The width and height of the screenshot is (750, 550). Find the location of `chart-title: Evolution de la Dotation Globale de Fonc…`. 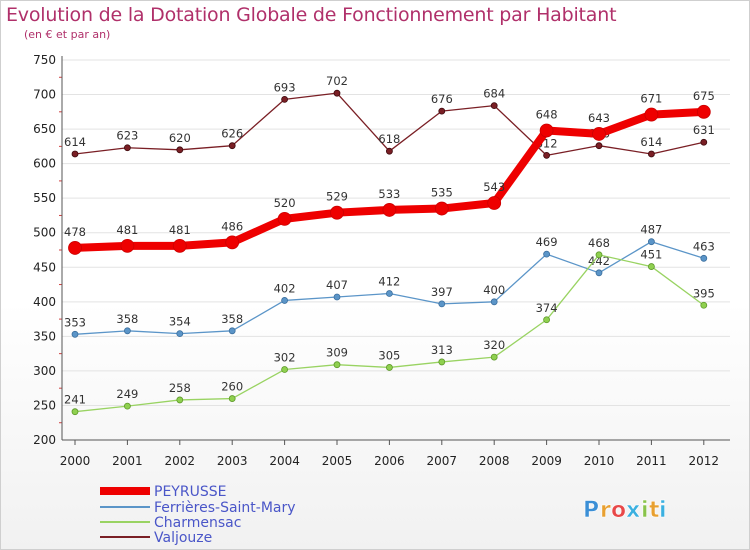

chart-title: Evolution de la Dotation Globale de Fonc… is located at coordinates (311, 15).